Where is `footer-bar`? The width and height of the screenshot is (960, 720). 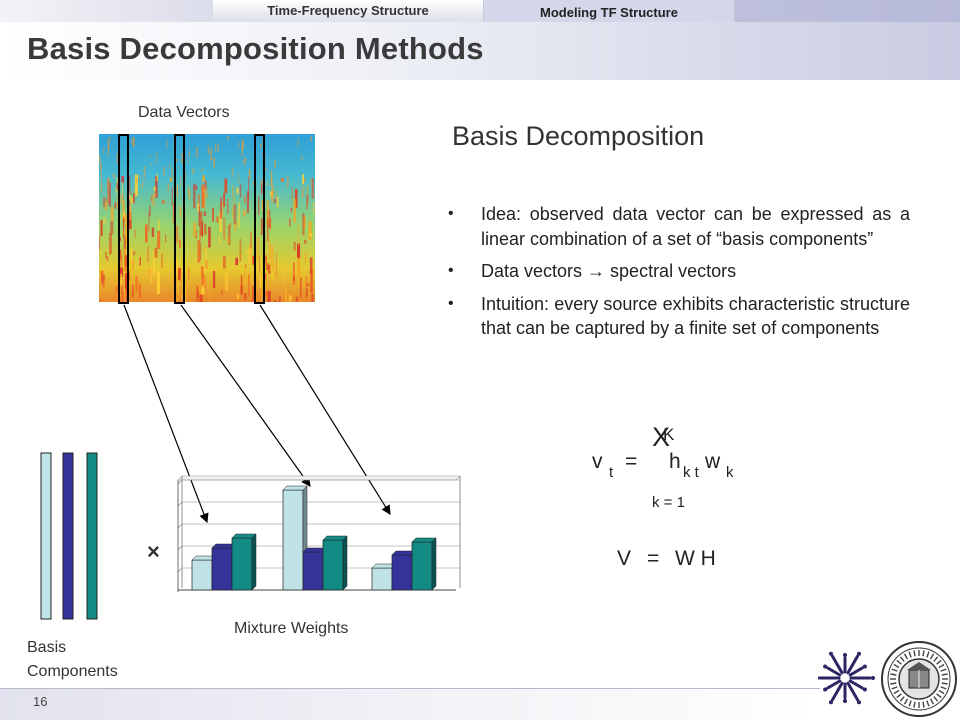
footer-bar is located at coordinates (410, 704).